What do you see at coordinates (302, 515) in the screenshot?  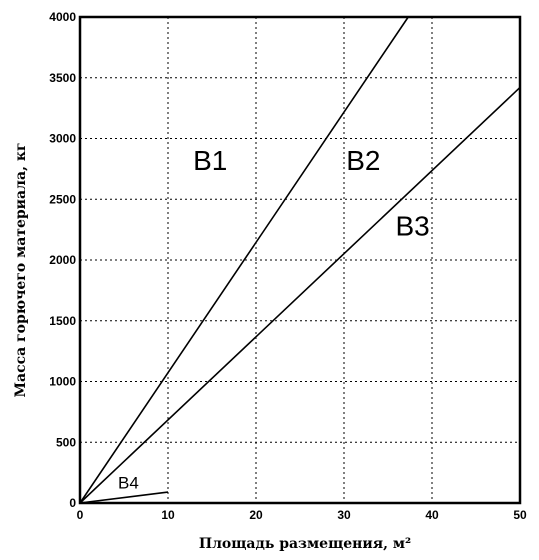 I see `x-tick-labels: 0 10 20 30 40 50` at bounding box center [302, 515].